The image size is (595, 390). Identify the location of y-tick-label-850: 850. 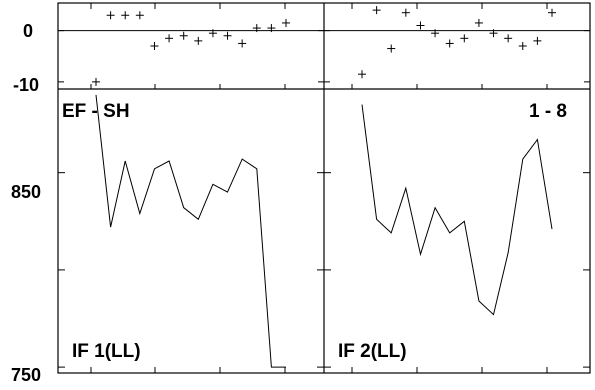
(26, 192).